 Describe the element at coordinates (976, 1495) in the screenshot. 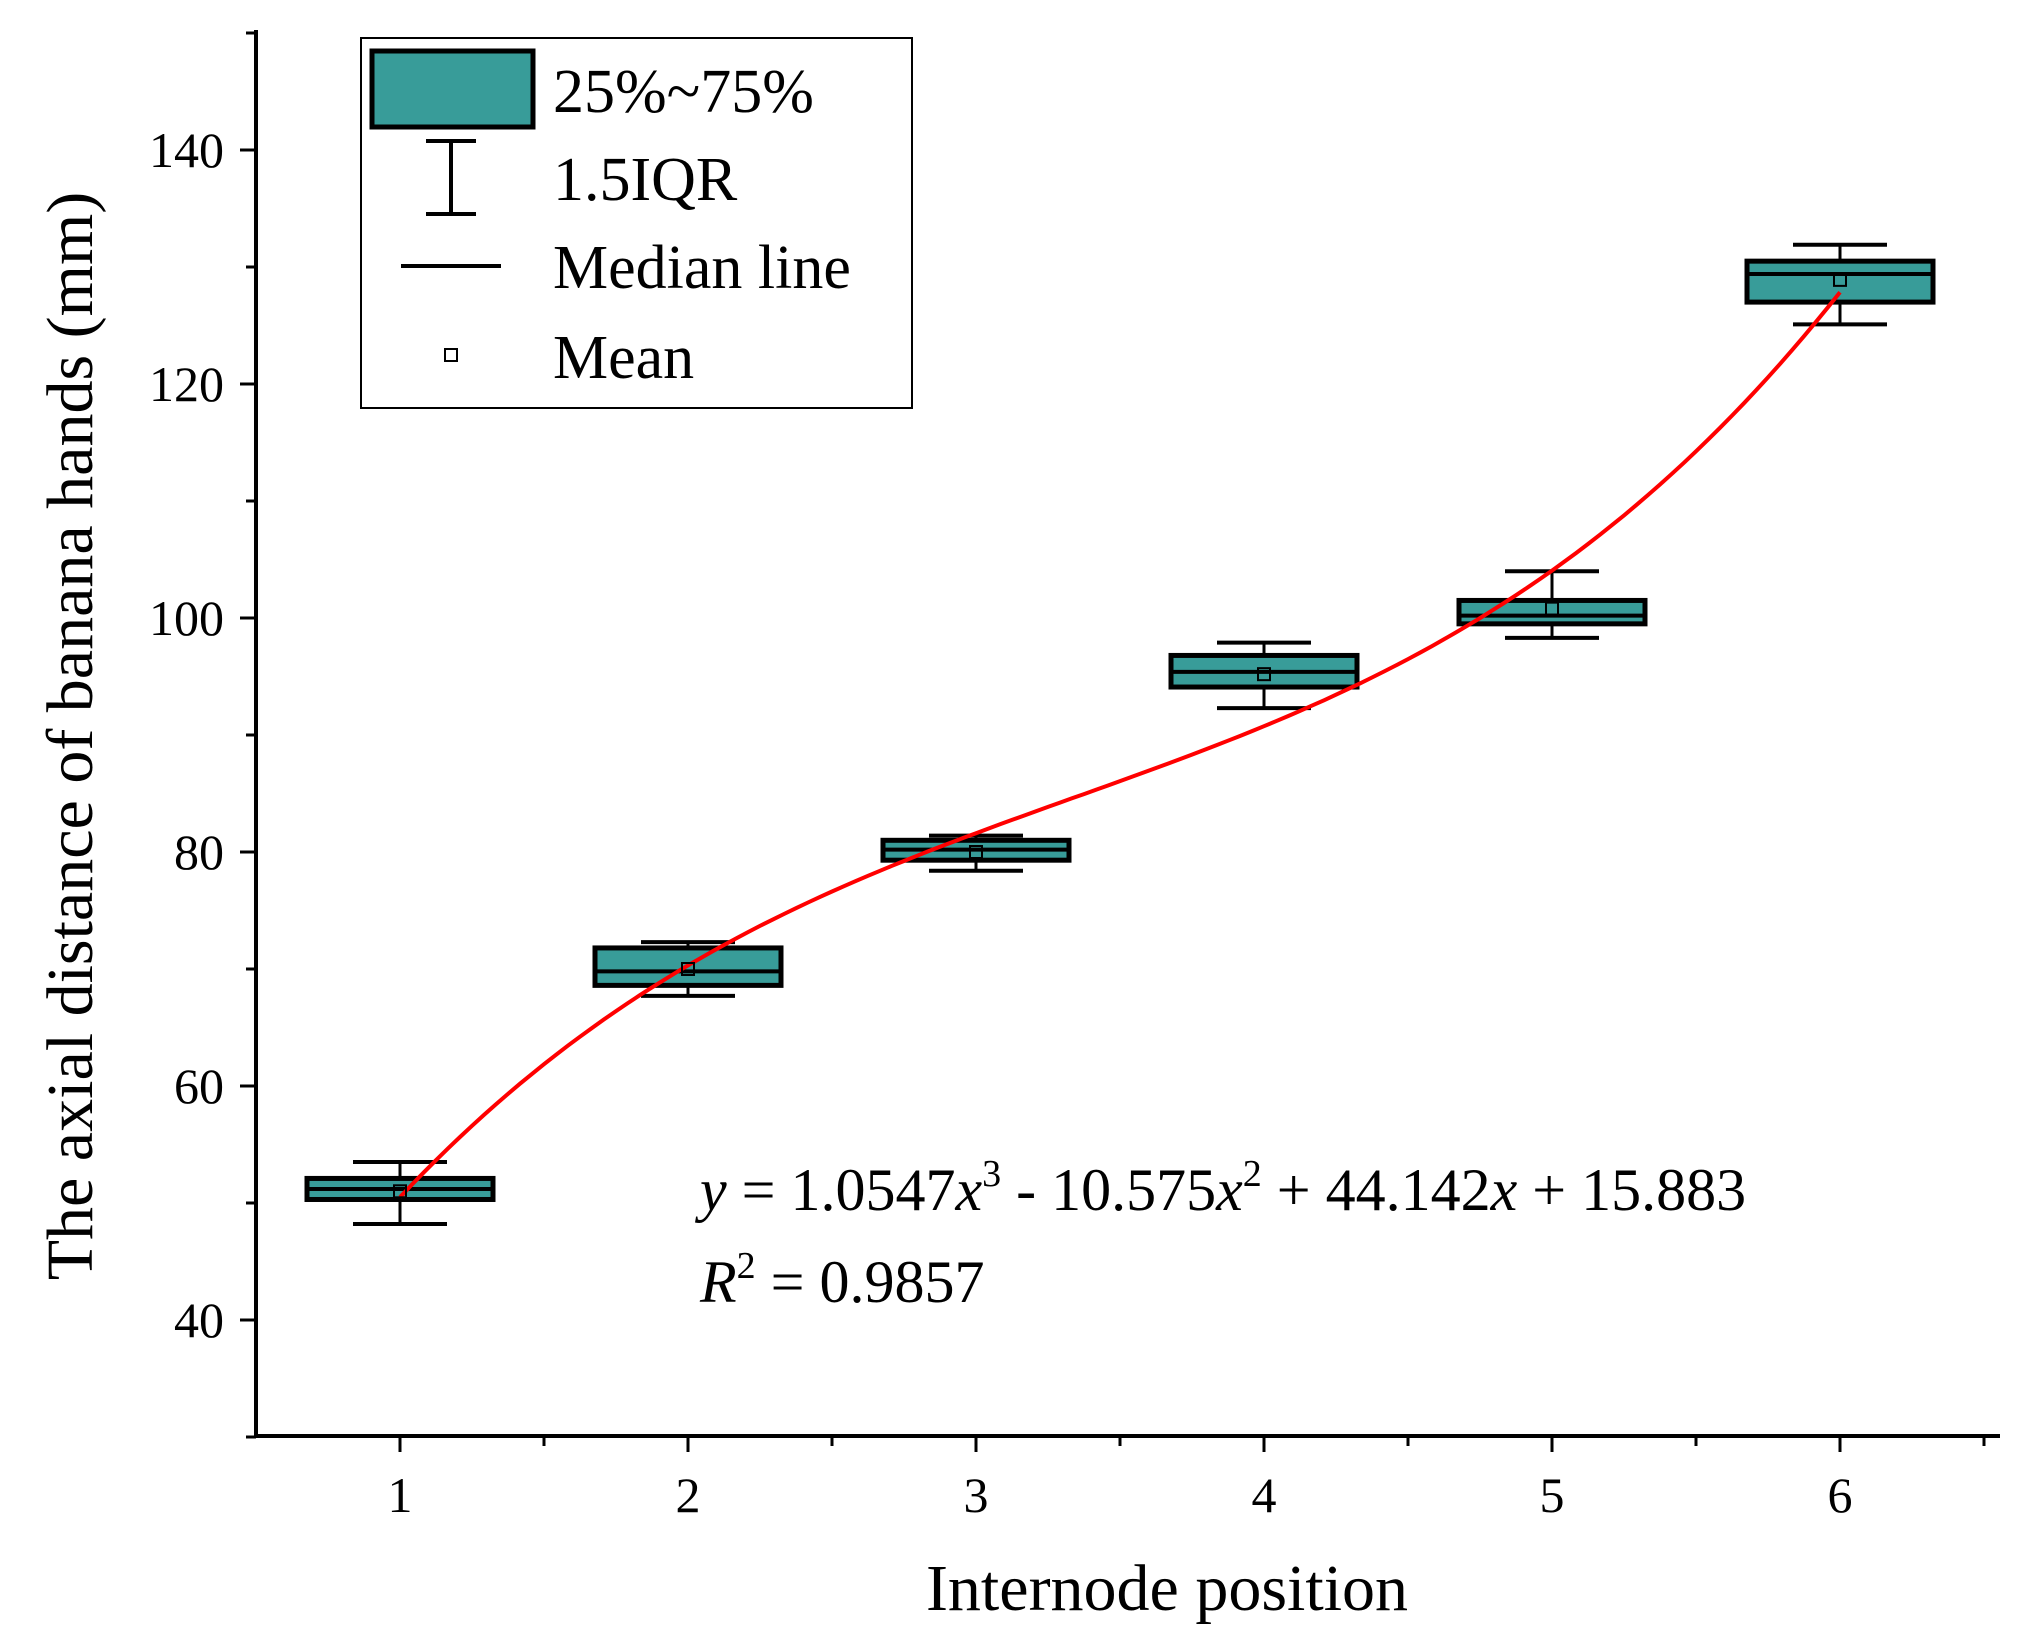

I see `x-tick-label: 3` at that location.